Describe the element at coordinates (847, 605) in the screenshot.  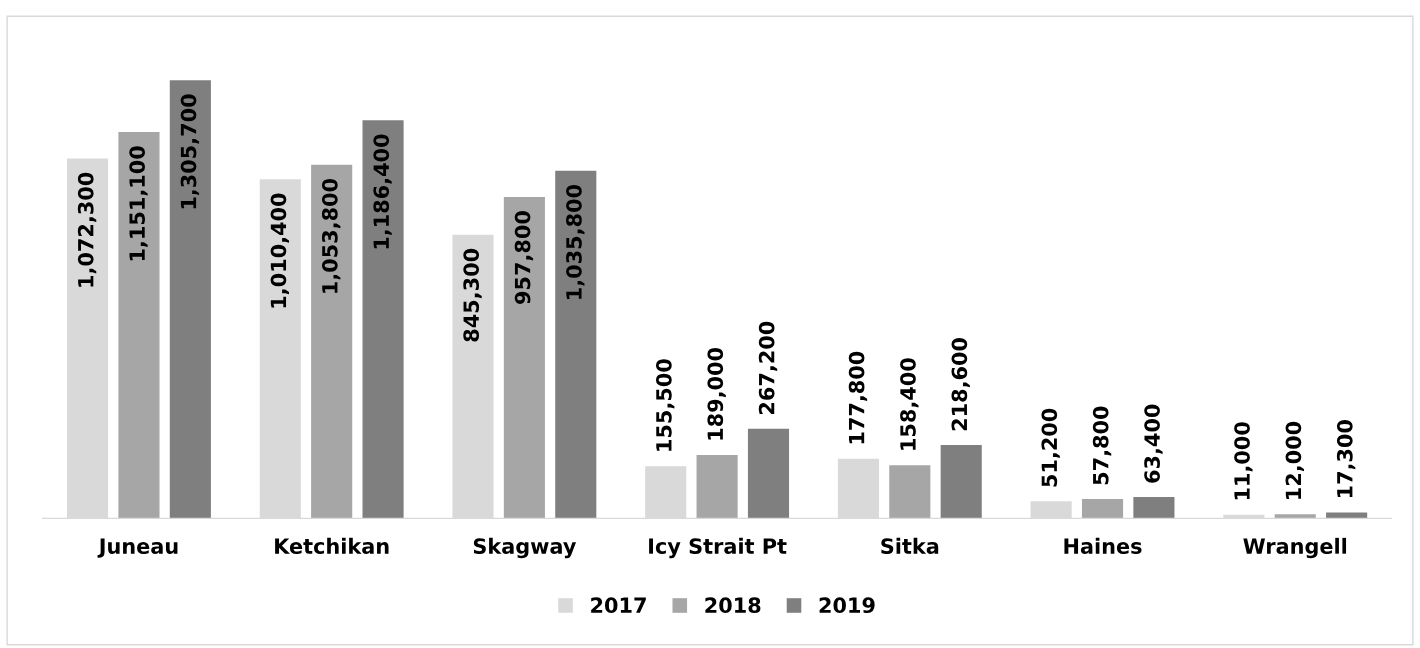
I see `legend-label: 2019` at that location.